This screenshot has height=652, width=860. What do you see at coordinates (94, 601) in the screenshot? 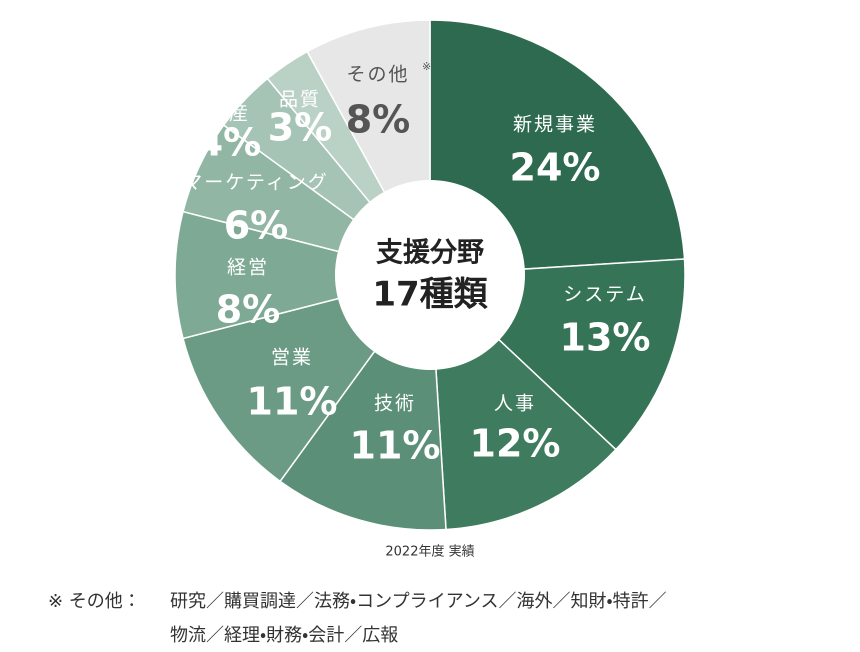
I see `footnote-marker: ※ その他：` at bounding box center [94, 601].